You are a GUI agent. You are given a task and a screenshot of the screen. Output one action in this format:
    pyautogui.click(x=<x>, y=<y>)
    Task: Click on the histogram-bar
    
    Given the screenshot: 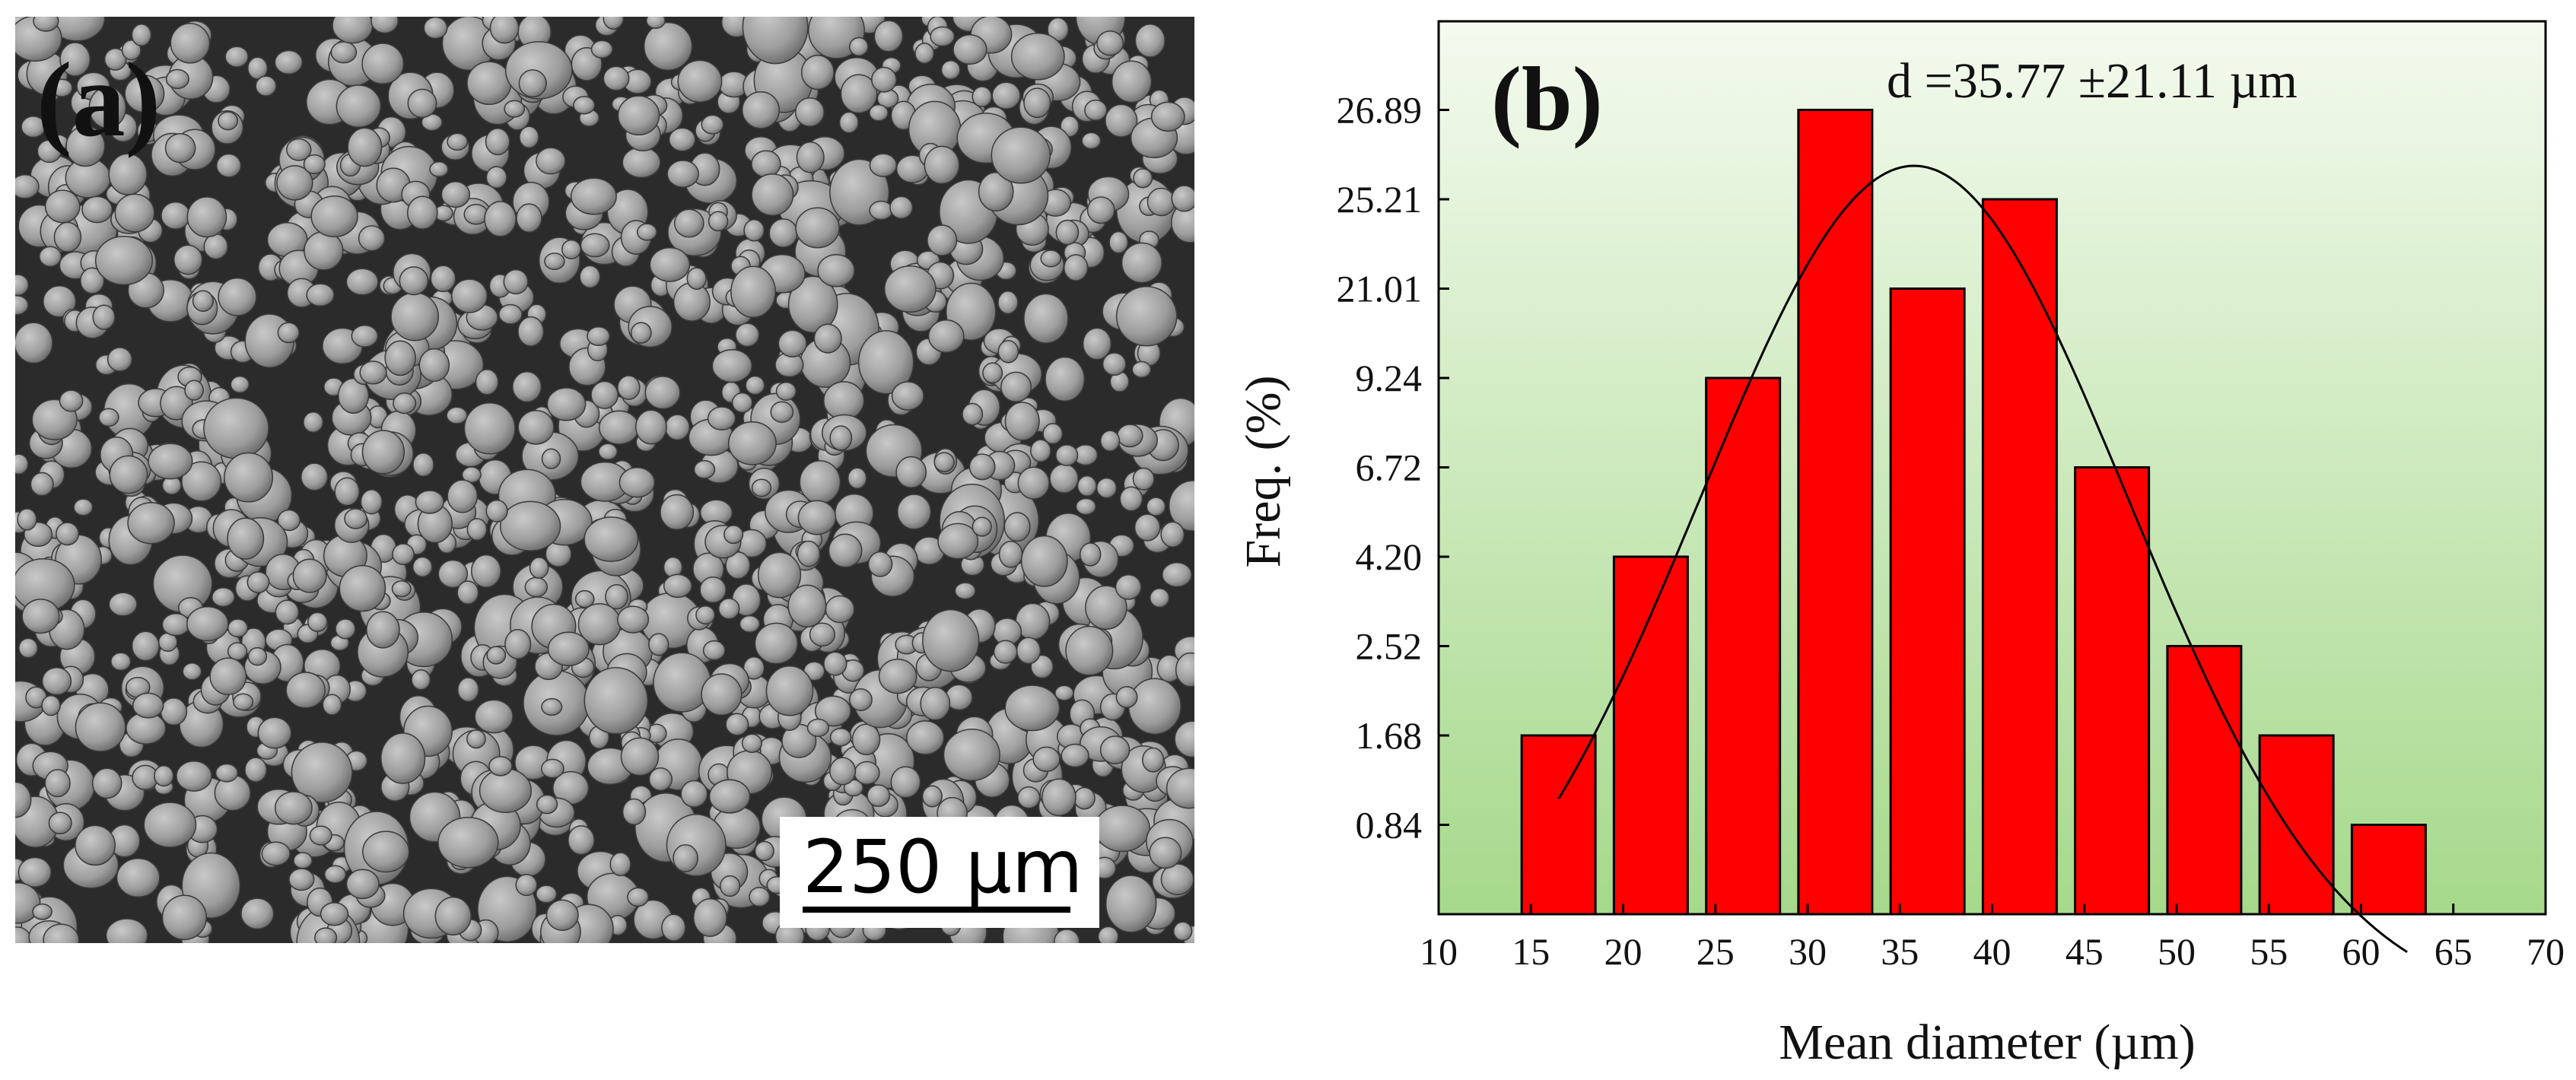 What is the action you would take?
    pyautogui.click(x=2204, y=780)
    